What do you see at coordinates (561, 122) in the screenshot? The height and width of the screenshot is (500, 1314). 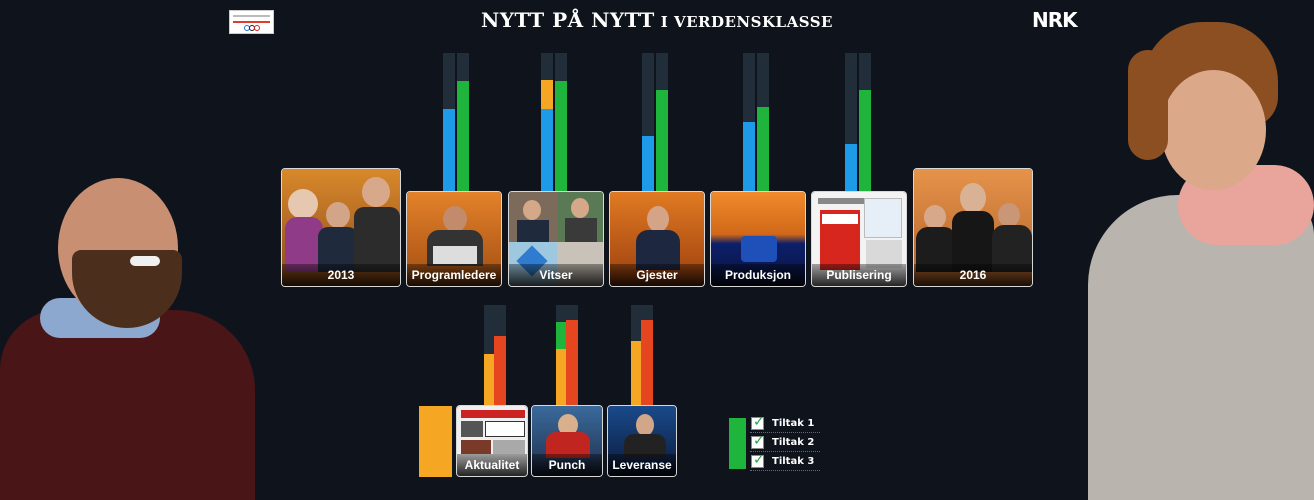 I see `bar-vitser-right` at bounding box center [561, 122].